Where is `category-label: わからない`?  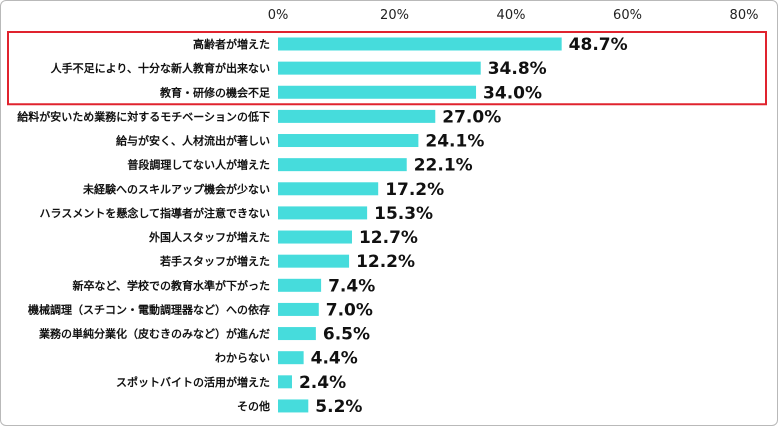
category-label: わからない is located at coordinates (242, 358).